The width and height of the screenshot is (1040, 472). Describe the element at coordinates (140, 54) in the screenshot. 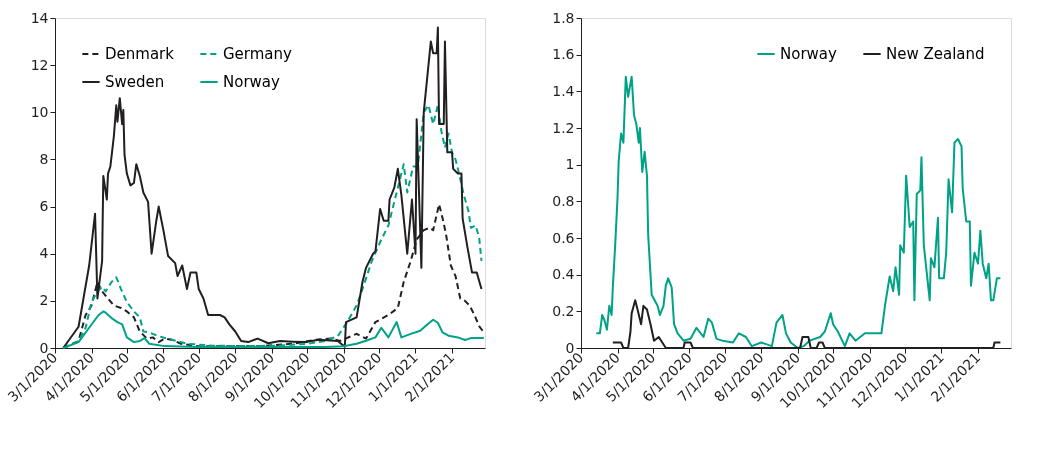

I see `legend-label: Denmark` at that location.